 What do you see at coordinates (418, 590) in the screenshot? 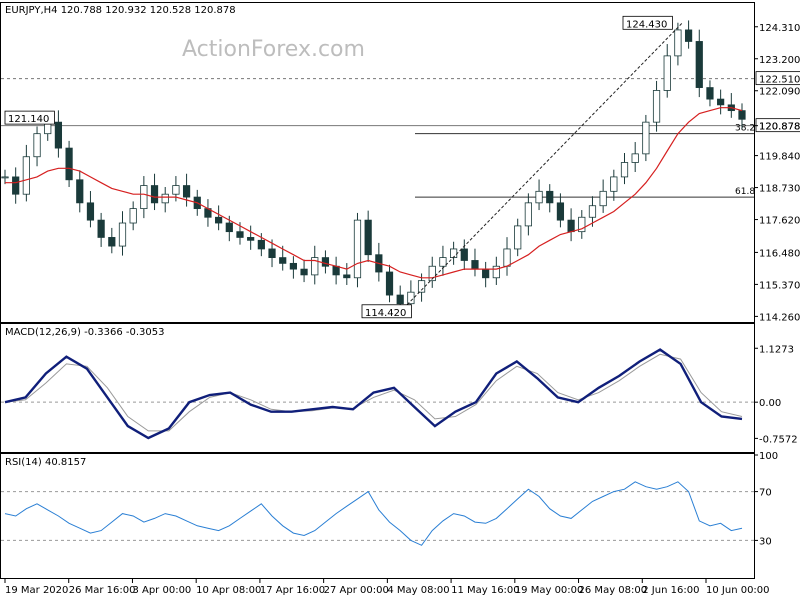
I see `x-tick-label: 4 May 08:00` at bounding box center [418, 590].